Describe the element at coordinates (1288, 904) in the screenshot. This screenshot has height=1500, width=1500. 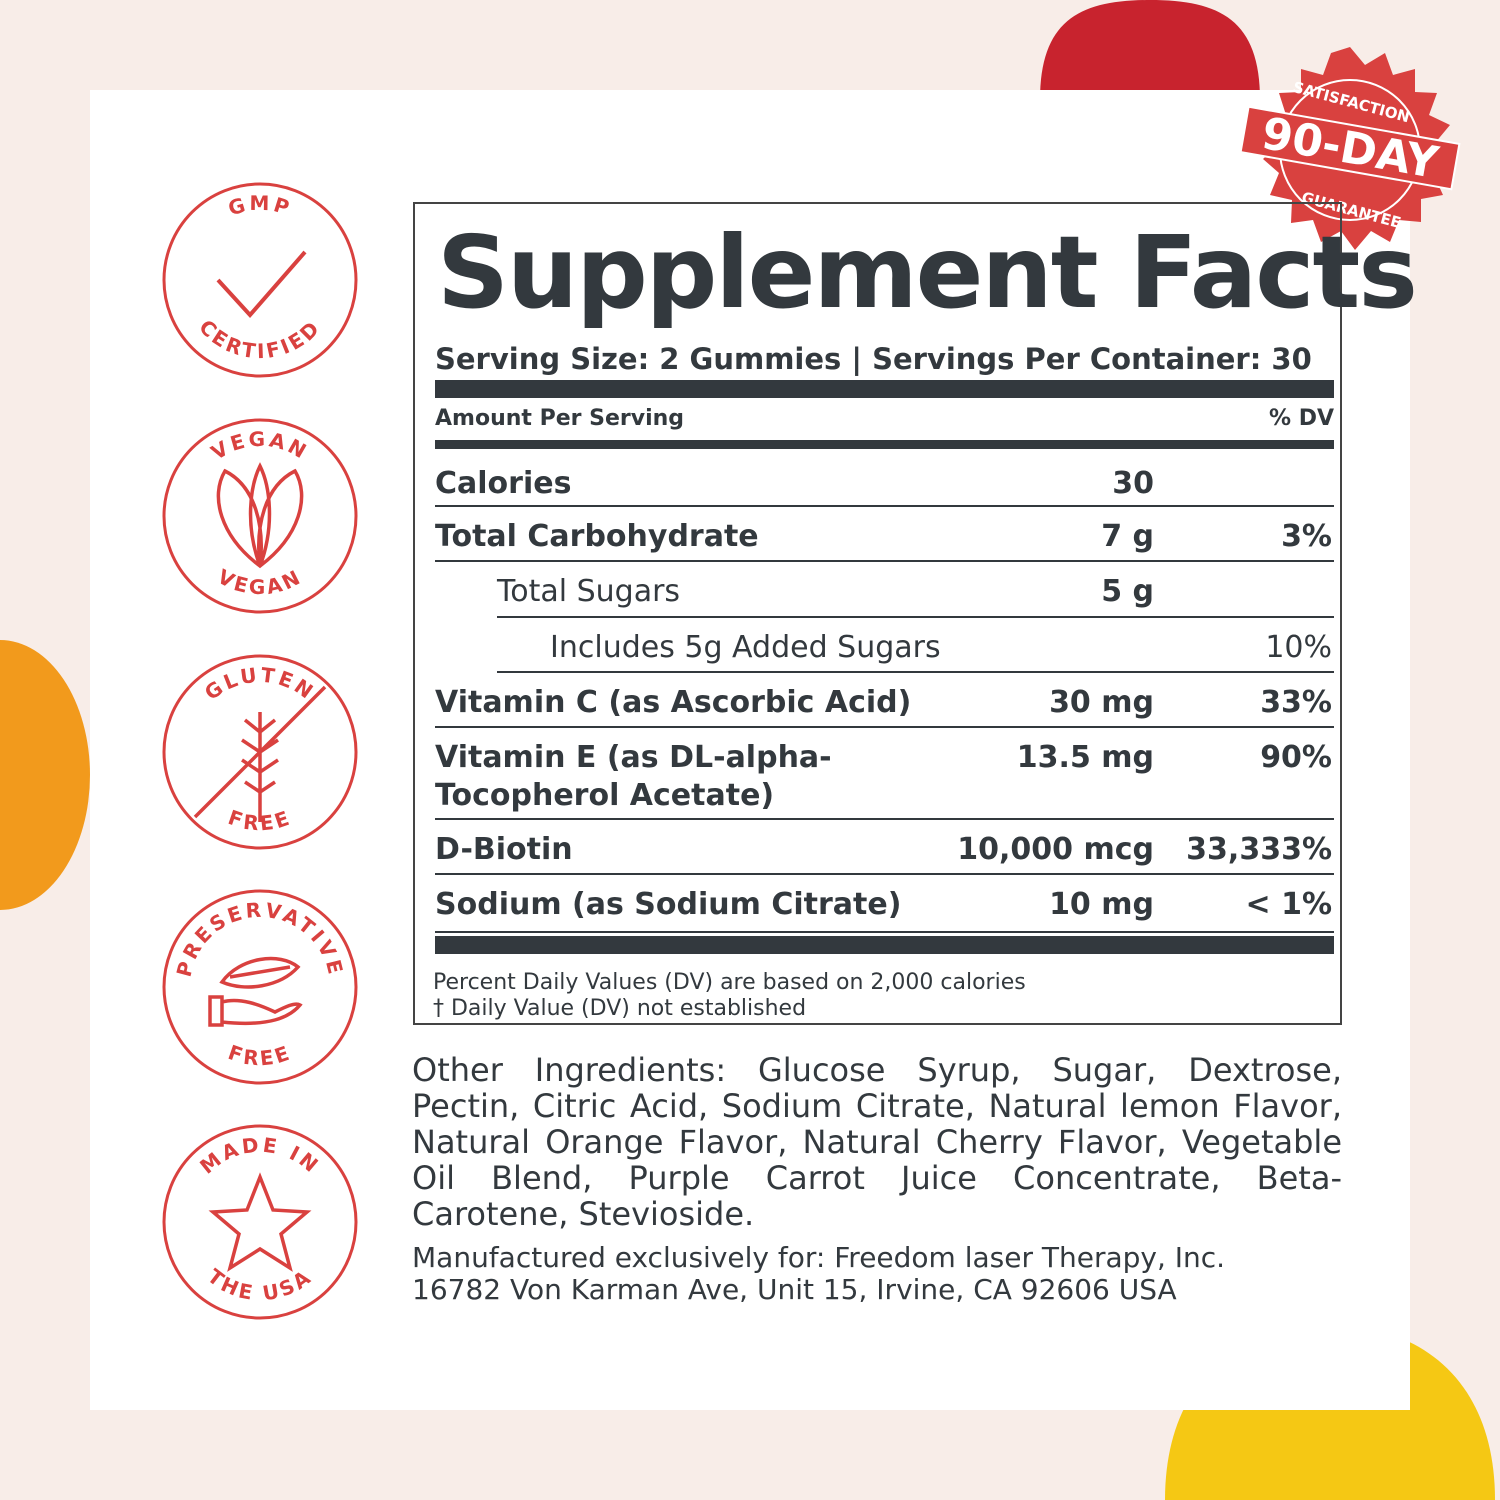
I see `nutrient-dv: < 1%` at that location.